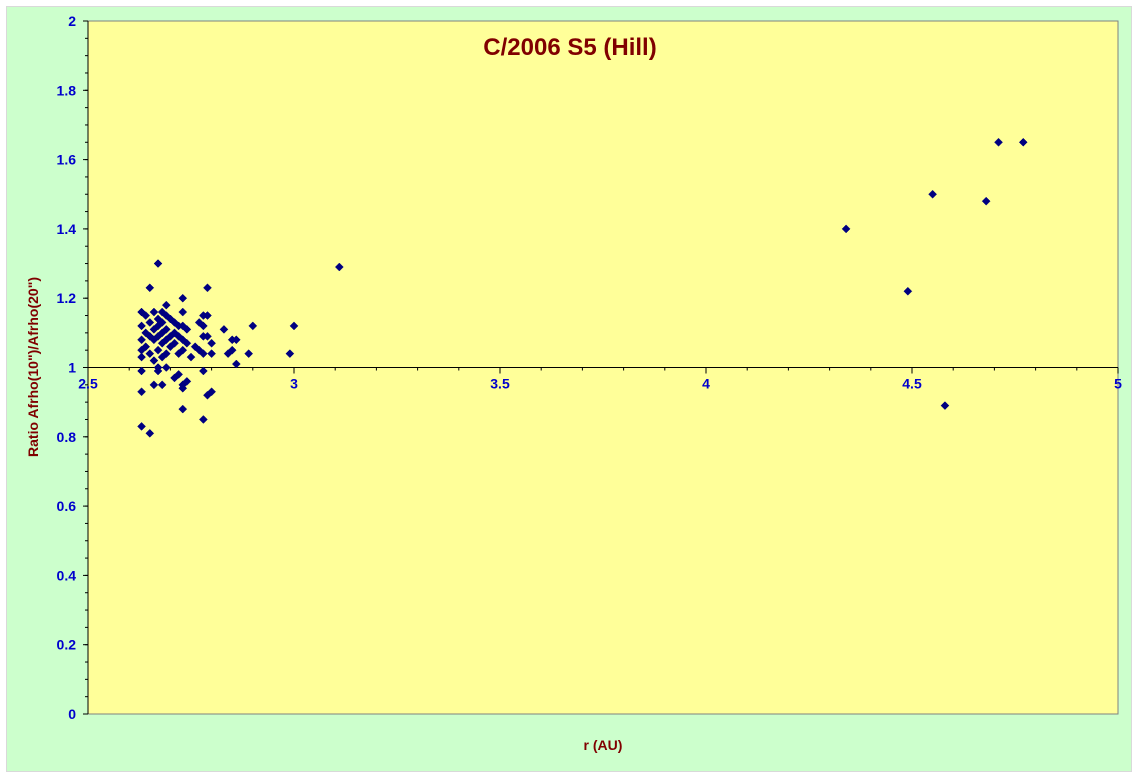 The image size is (1138, 778). What do you see at coordinates (600, 379) in the screenshot?
I see `x-axis: 2.5 3 3.5 4 4.5 5` at bounding box center [600, 379].